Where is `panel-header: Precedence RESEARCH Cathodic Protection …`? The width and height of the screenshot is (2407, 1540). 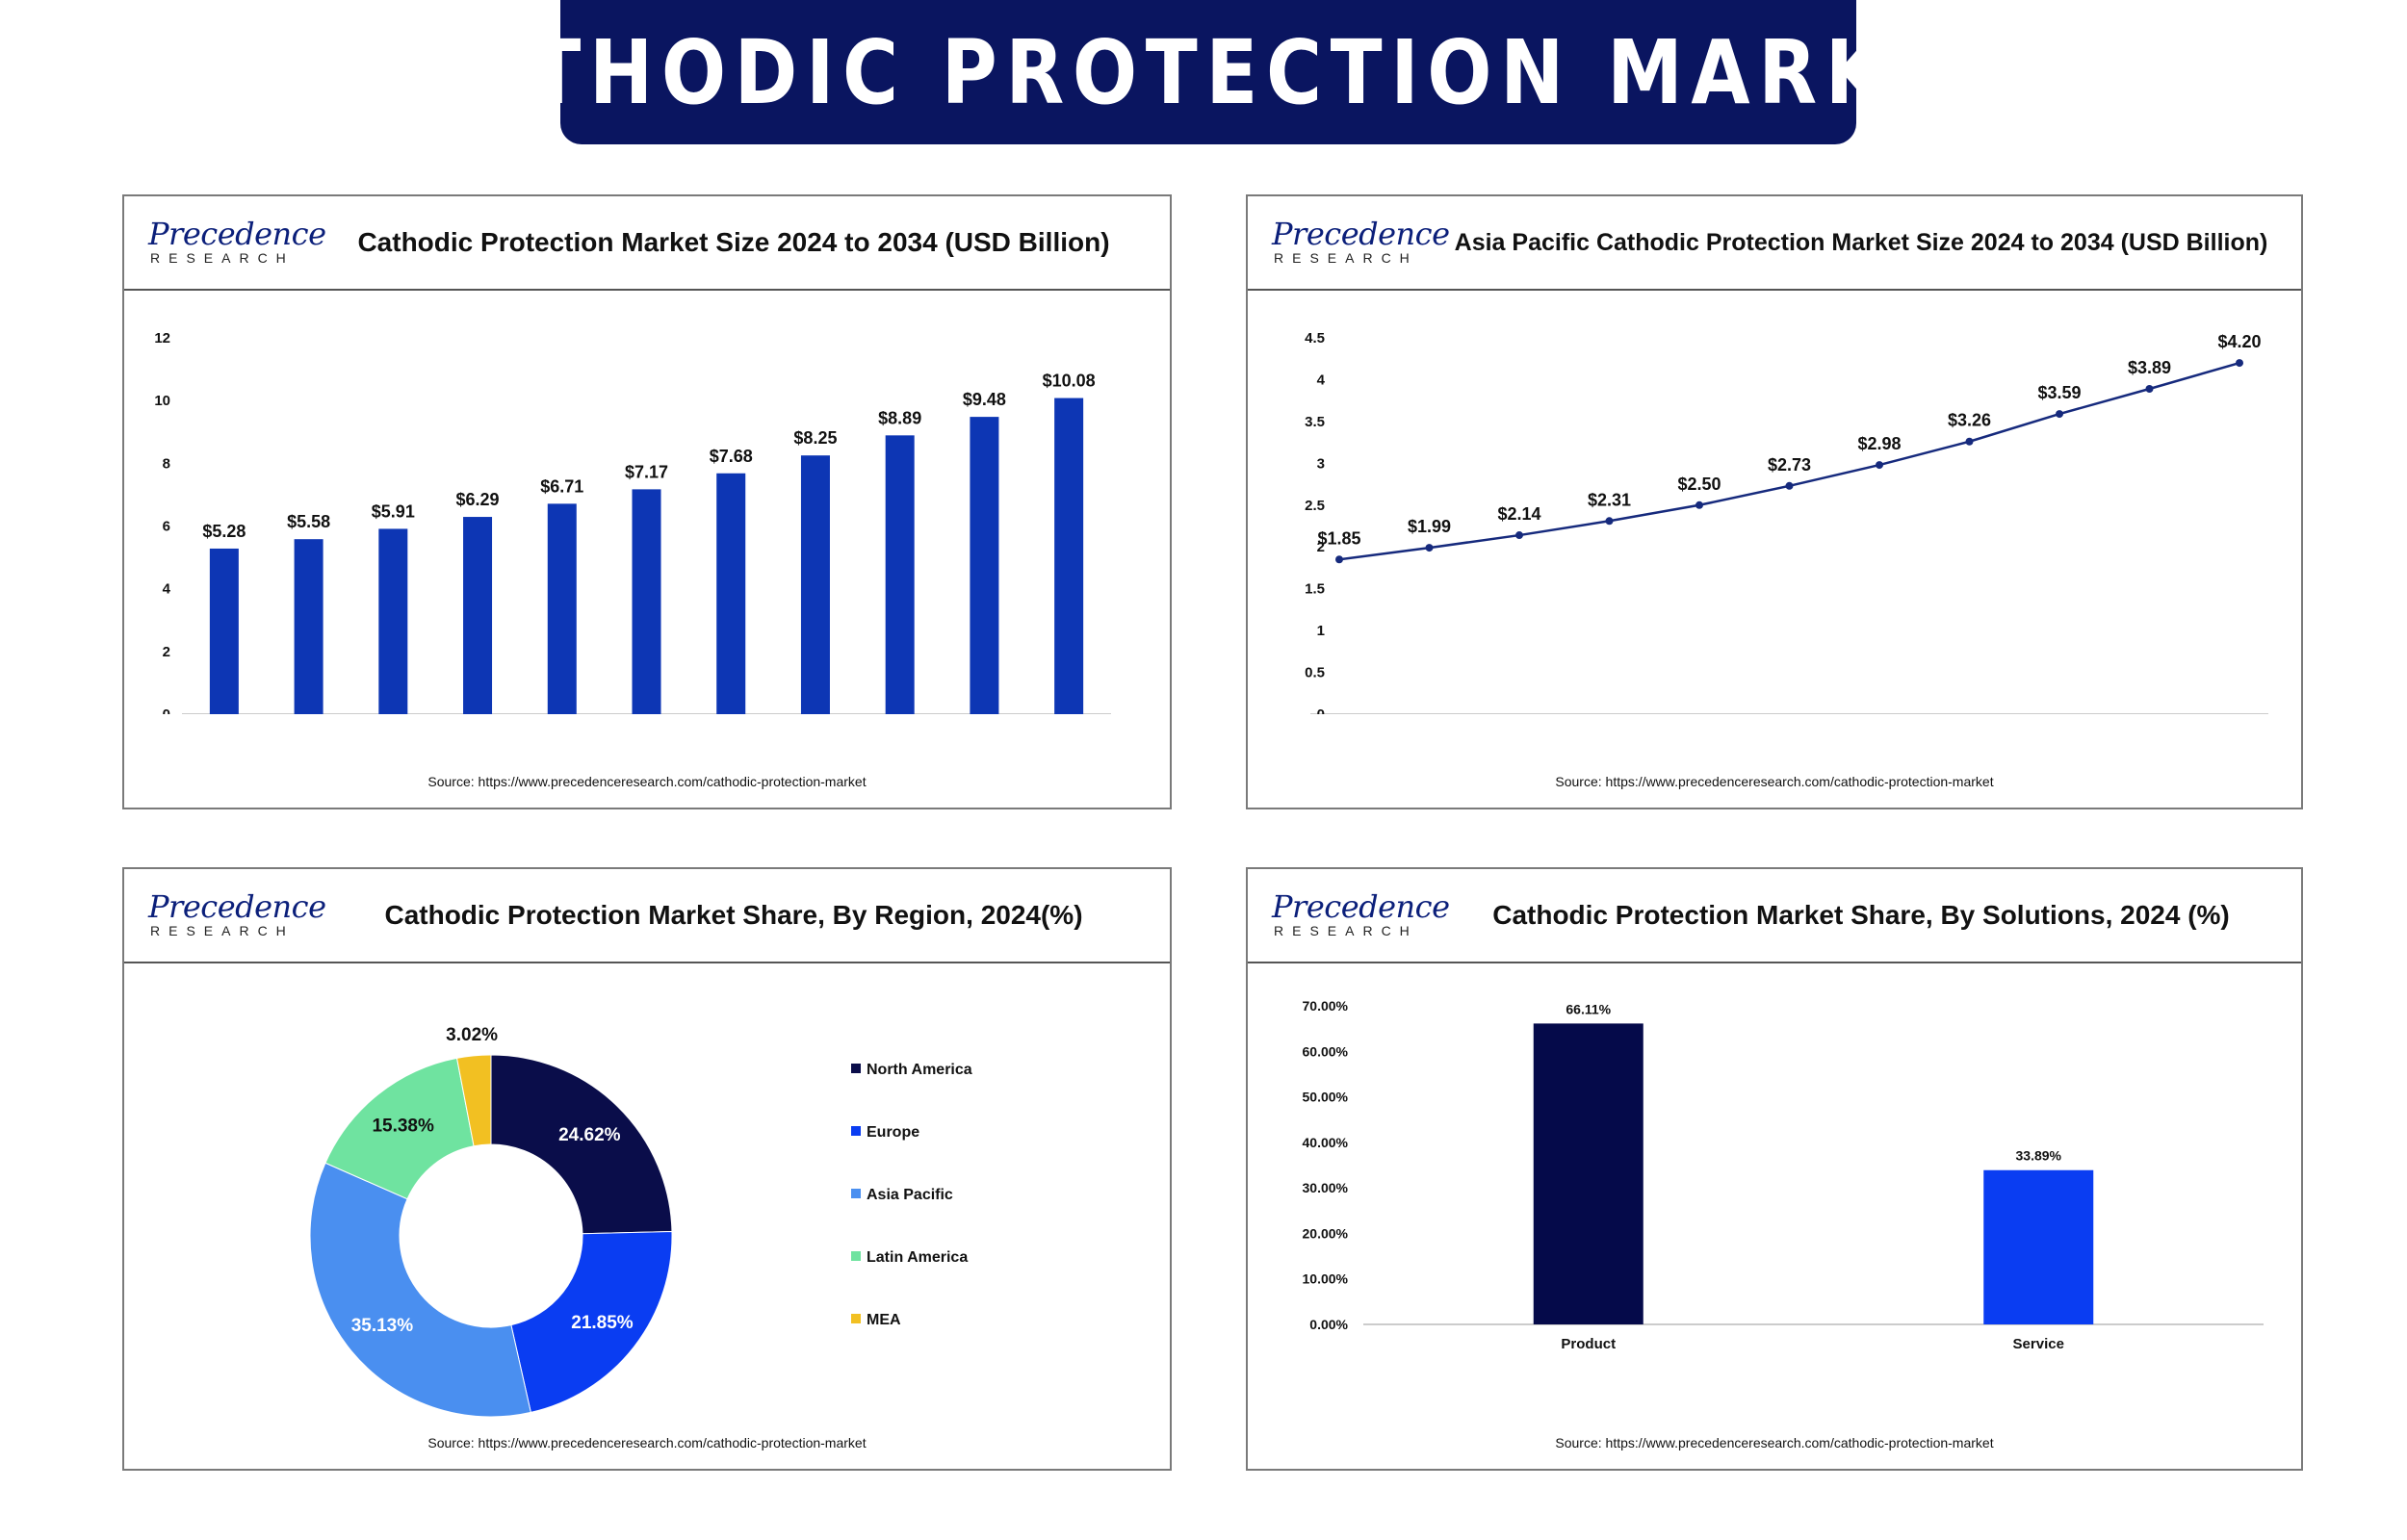
panel-header: Precedence RESEARCH Cathodic Protection … is located at coordinates (647, 243).